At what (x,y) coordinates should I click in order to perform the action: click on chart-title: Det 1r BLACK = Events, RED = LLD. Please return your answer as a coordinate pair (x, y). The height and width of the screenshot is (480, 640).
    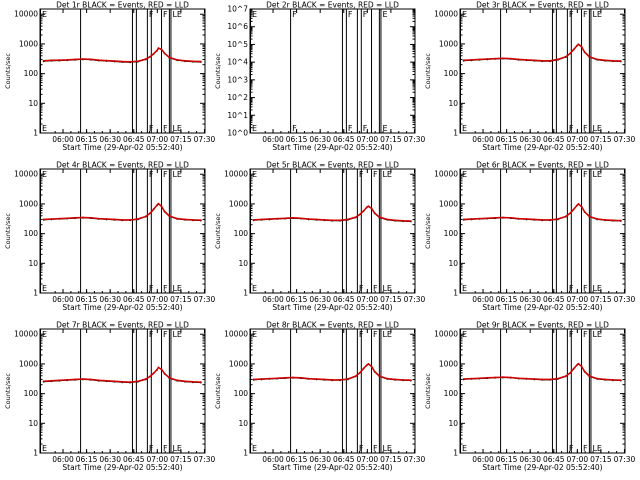
    Looking at the image, I should click on (122, 5).